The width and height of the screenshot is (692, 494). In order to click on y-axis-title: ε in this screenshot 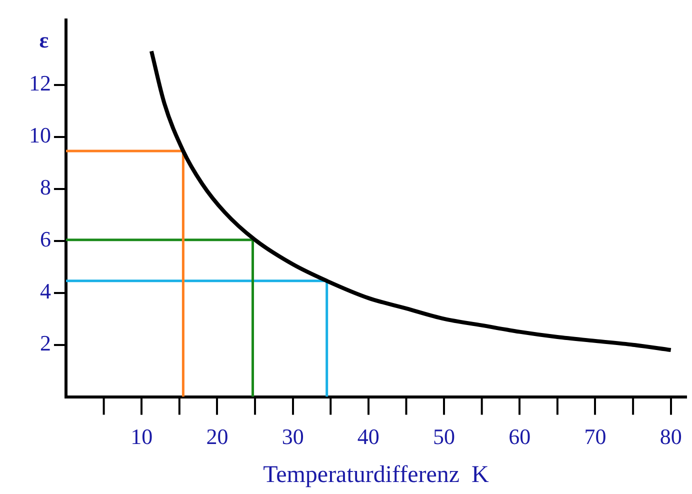, I will do `click(44, 40)`.